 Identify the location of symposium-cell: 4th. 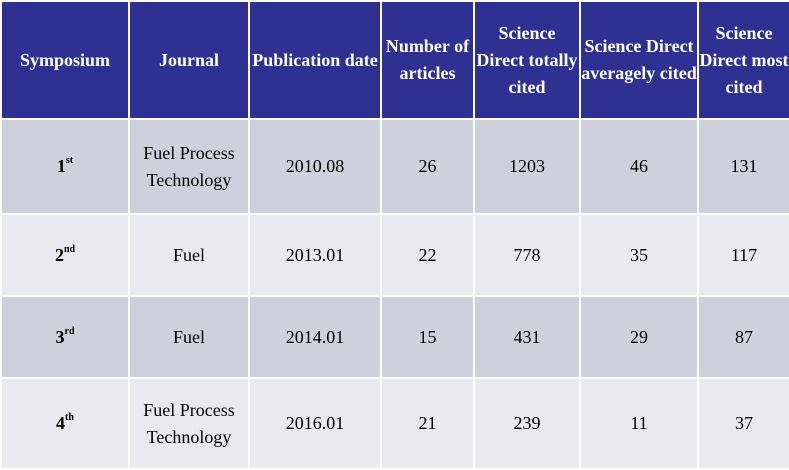
(65, 423).